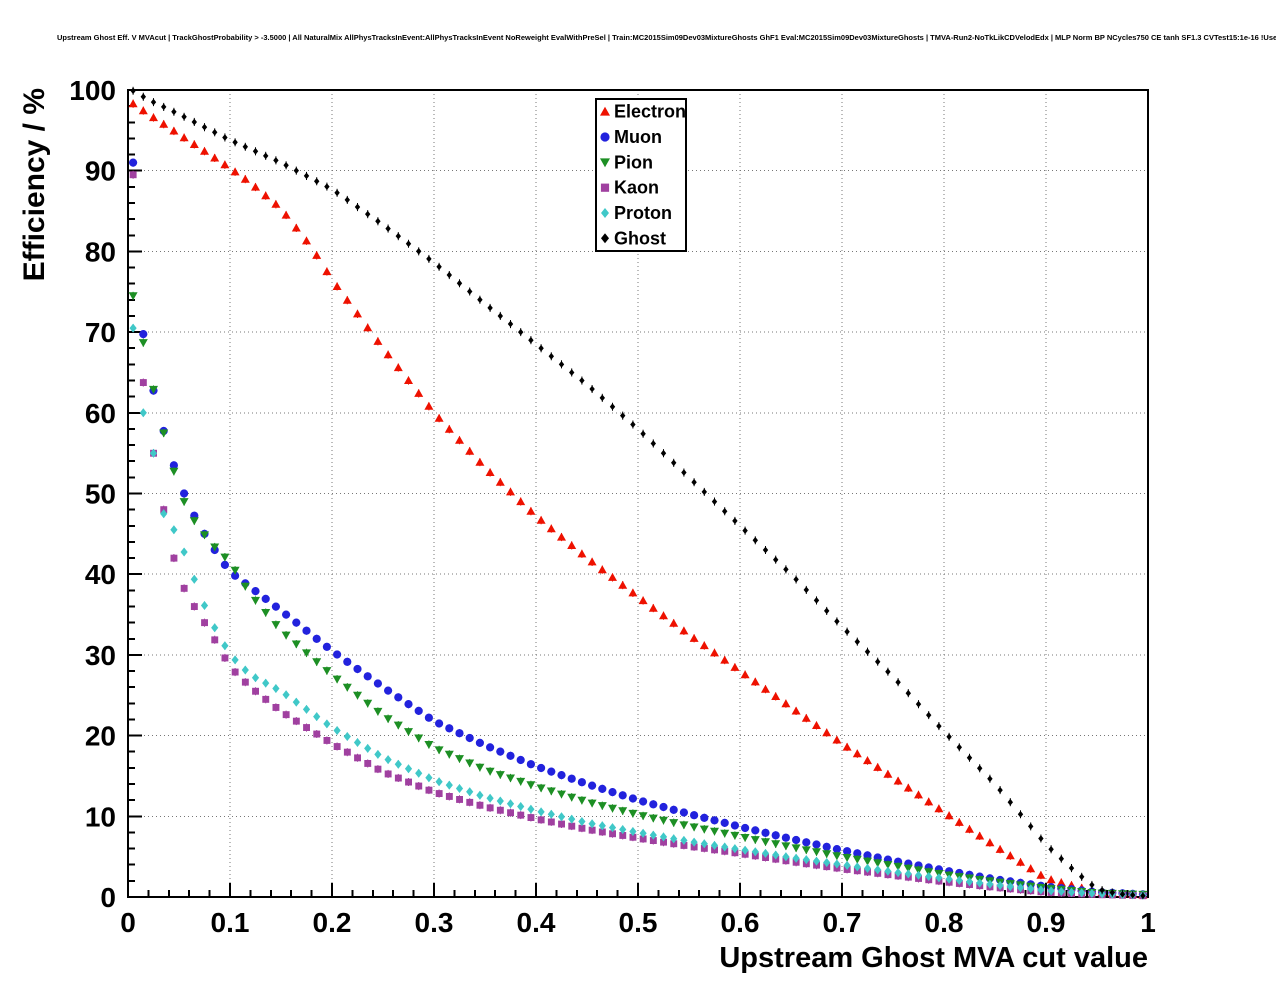 This screenshot has width=1276, height=996. What do you see at coordinates (434, 922) in the screenshot?
I see `svg-text: 0.3` at bounding box center [434, 922].